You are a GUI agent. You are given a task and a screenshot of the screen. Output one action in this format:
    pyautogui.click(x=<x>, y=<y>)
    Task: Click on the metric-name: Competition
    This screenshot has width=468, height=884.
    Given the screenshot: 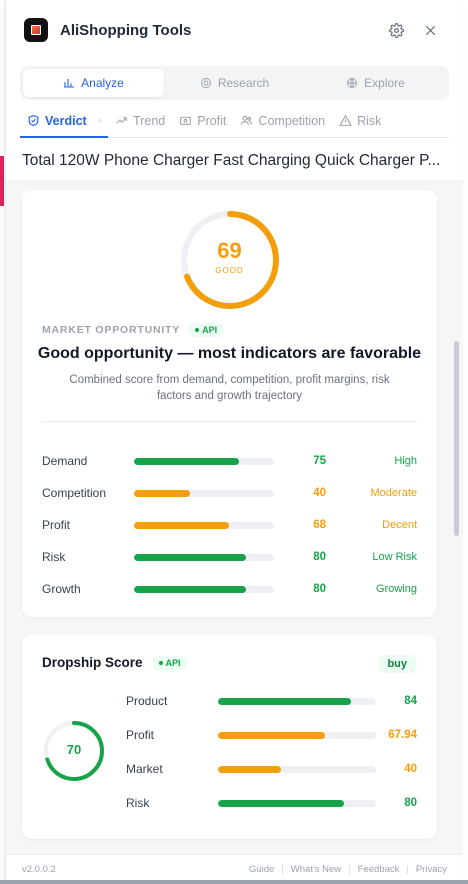 What is the action you would take?
    pyautogui.click(x=74, y=493)
    